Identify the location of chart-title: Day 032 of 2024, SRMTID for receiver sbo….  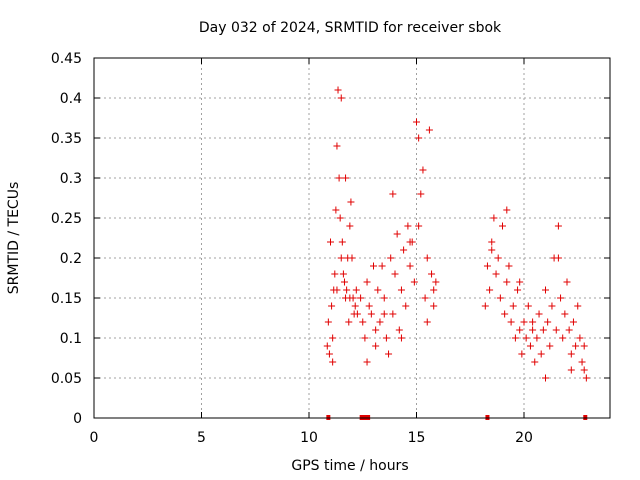
(350, 28).